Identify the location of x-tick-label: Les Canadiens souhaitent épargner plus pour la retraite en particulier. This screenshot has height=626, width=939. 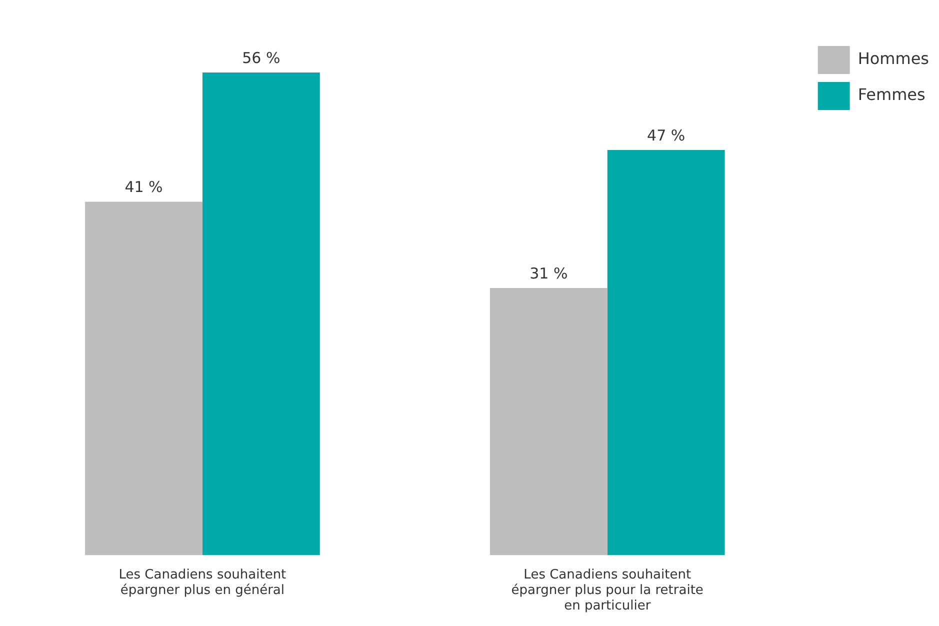
(607, 590).